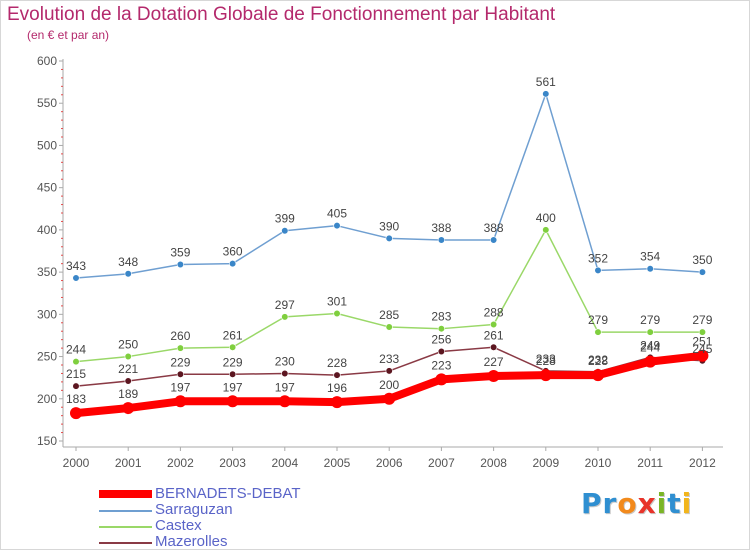 This screenshot has height=550, width=750. What do you see at coordinates (76, 266) in the screenshot?
I see `data-label: 343` at bounding box center [76, 266].